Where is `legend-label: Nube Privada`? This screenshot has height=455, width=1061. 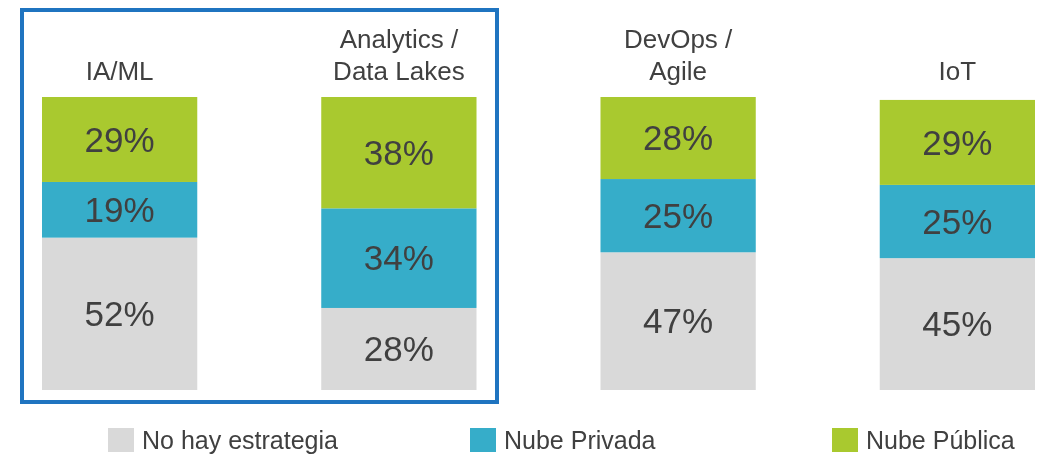
legend-label: Nube Privada is located at coordinates (580, 439).